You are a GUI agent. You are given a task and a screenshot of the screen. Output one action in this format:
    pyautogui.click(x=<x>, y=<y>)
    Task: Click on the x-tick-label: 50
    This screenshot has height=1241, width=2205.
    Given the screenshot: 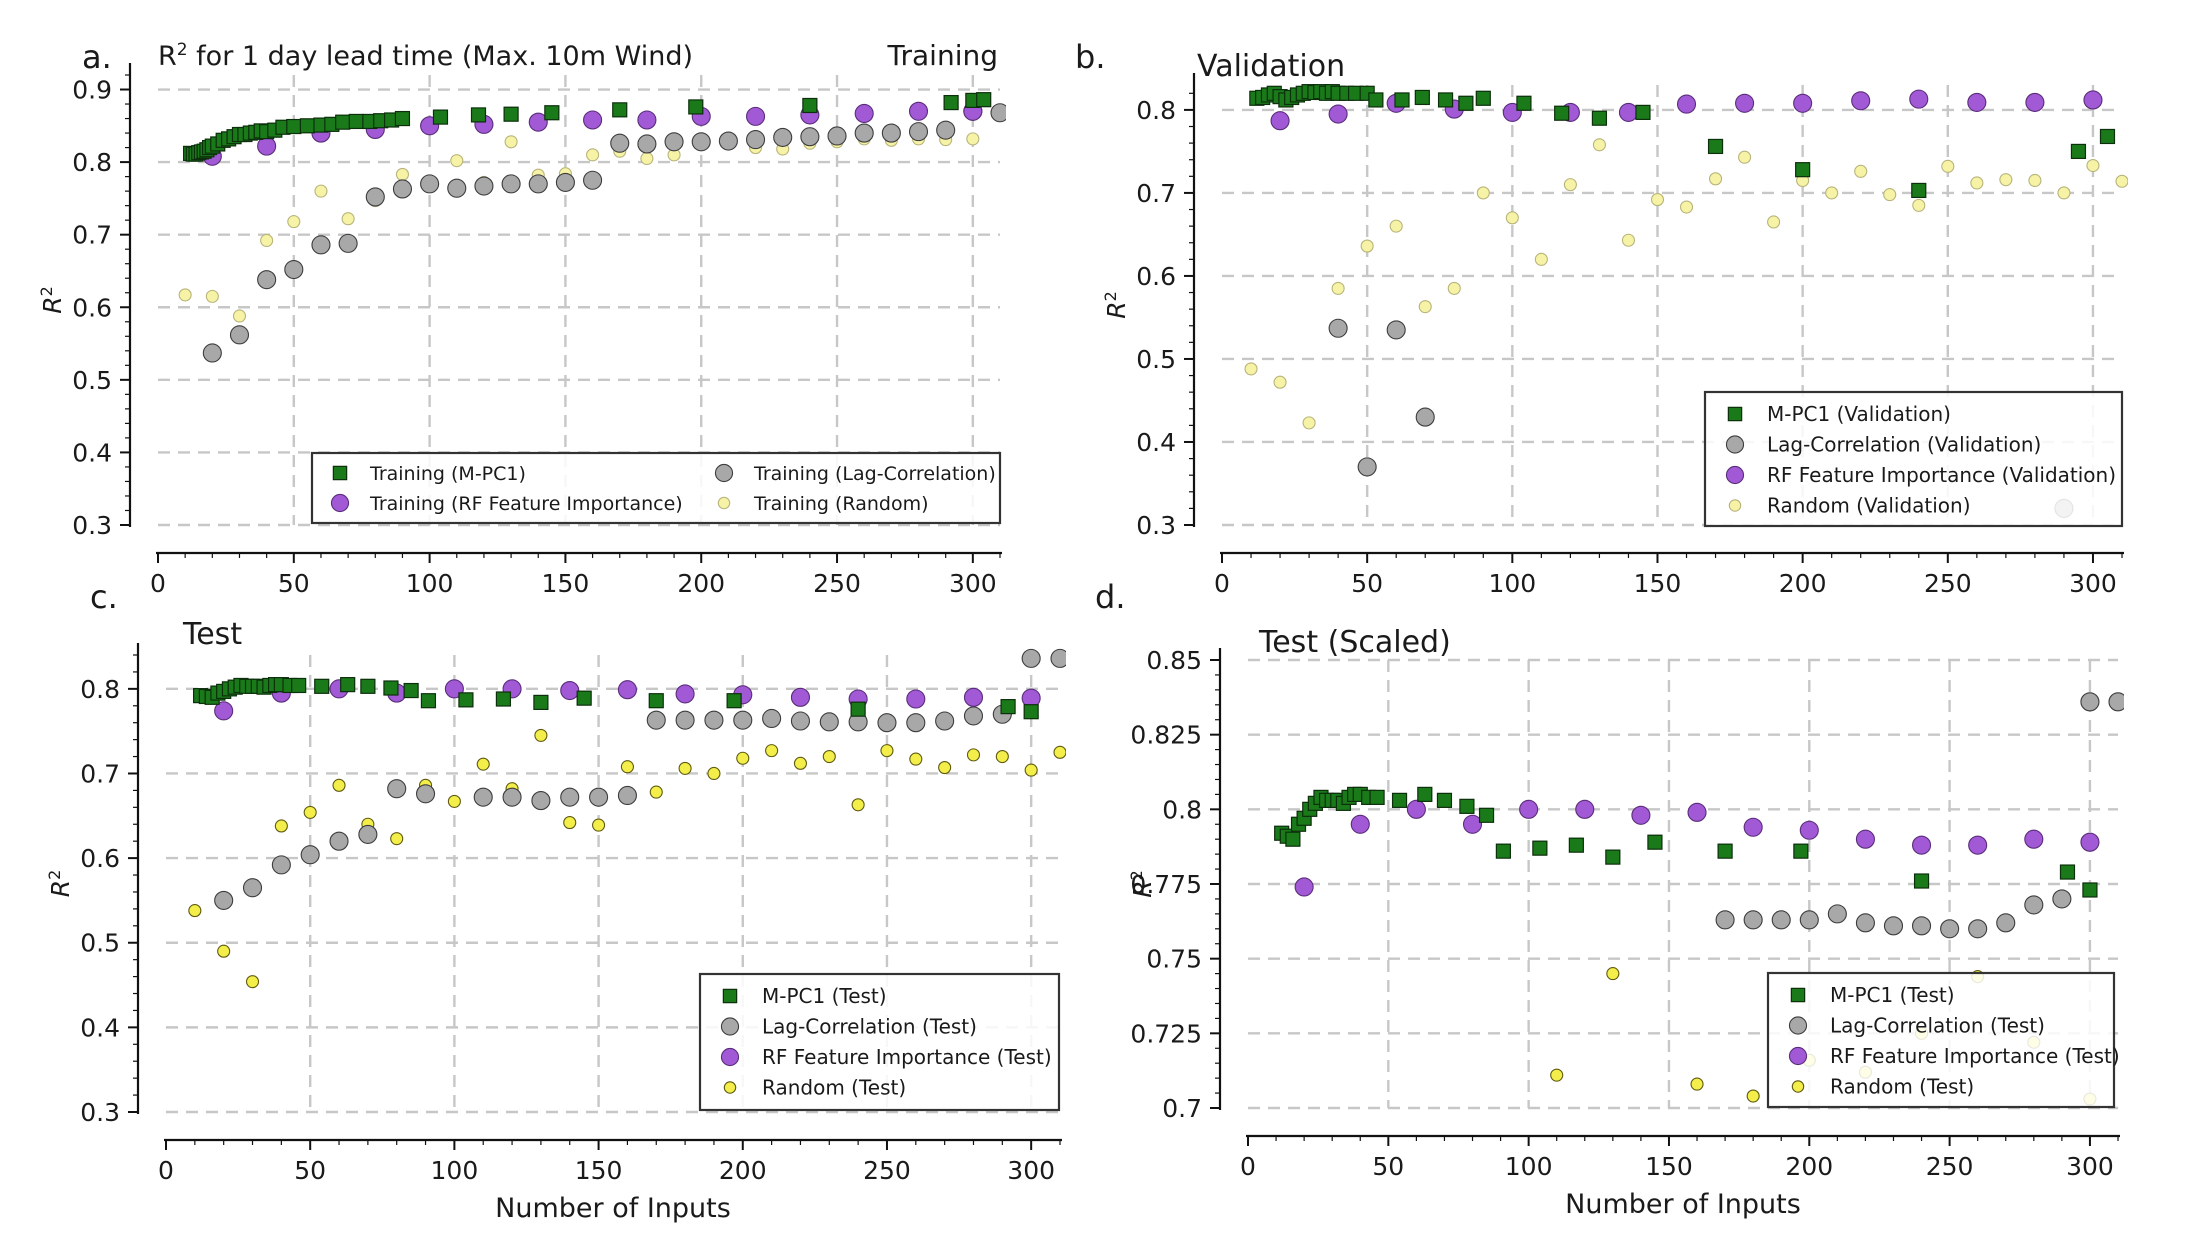 What is the action you would take?
    pyautogui.click(x=294, y=583)
    